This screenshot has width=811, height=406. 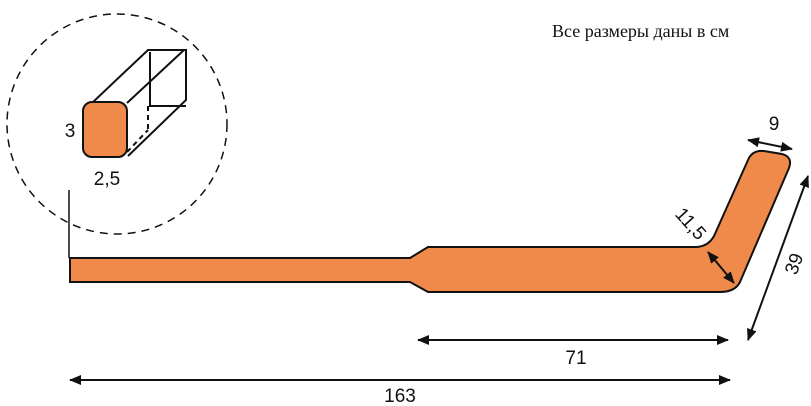 What do you see at coordinates (575, 358) in the screenshot?
I see `lower-part-label: 71` at bounding box center [575, 358].